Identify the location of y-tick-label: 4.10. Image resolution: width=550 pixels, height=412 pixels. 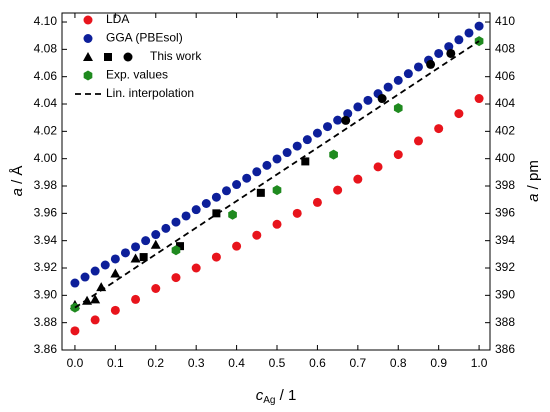
(46, 21).